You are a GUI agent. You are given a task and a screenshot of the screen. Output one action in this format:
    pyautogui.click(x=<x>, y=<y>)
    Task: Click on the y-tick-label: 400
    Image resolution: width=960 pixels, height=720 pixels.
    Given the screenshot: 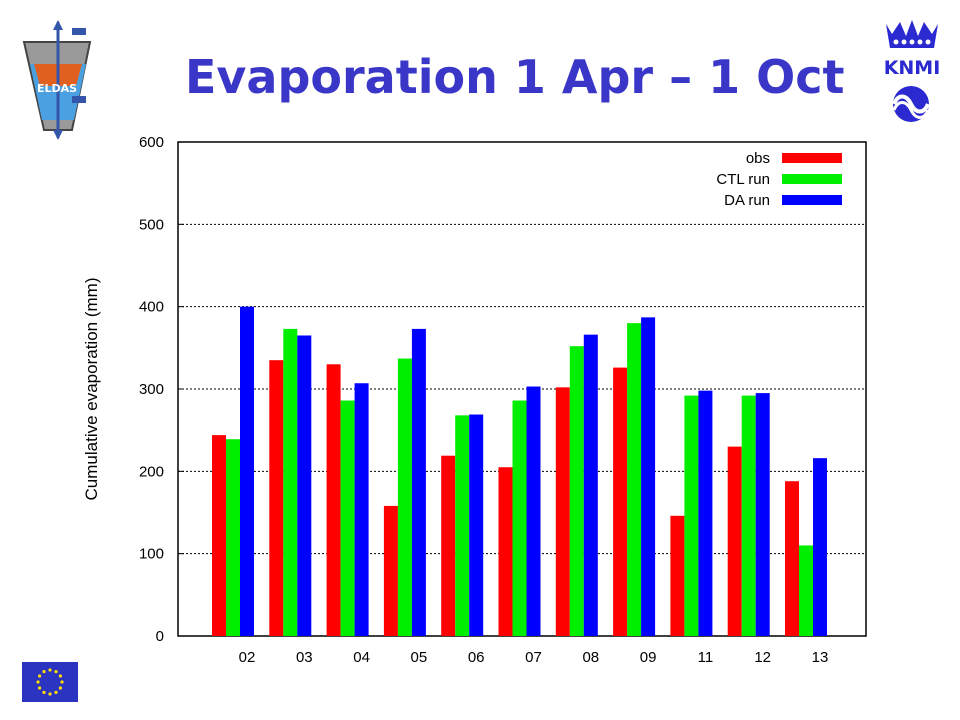 What is the action you would take?
    pyautogui.click(x=151, y=307)
    